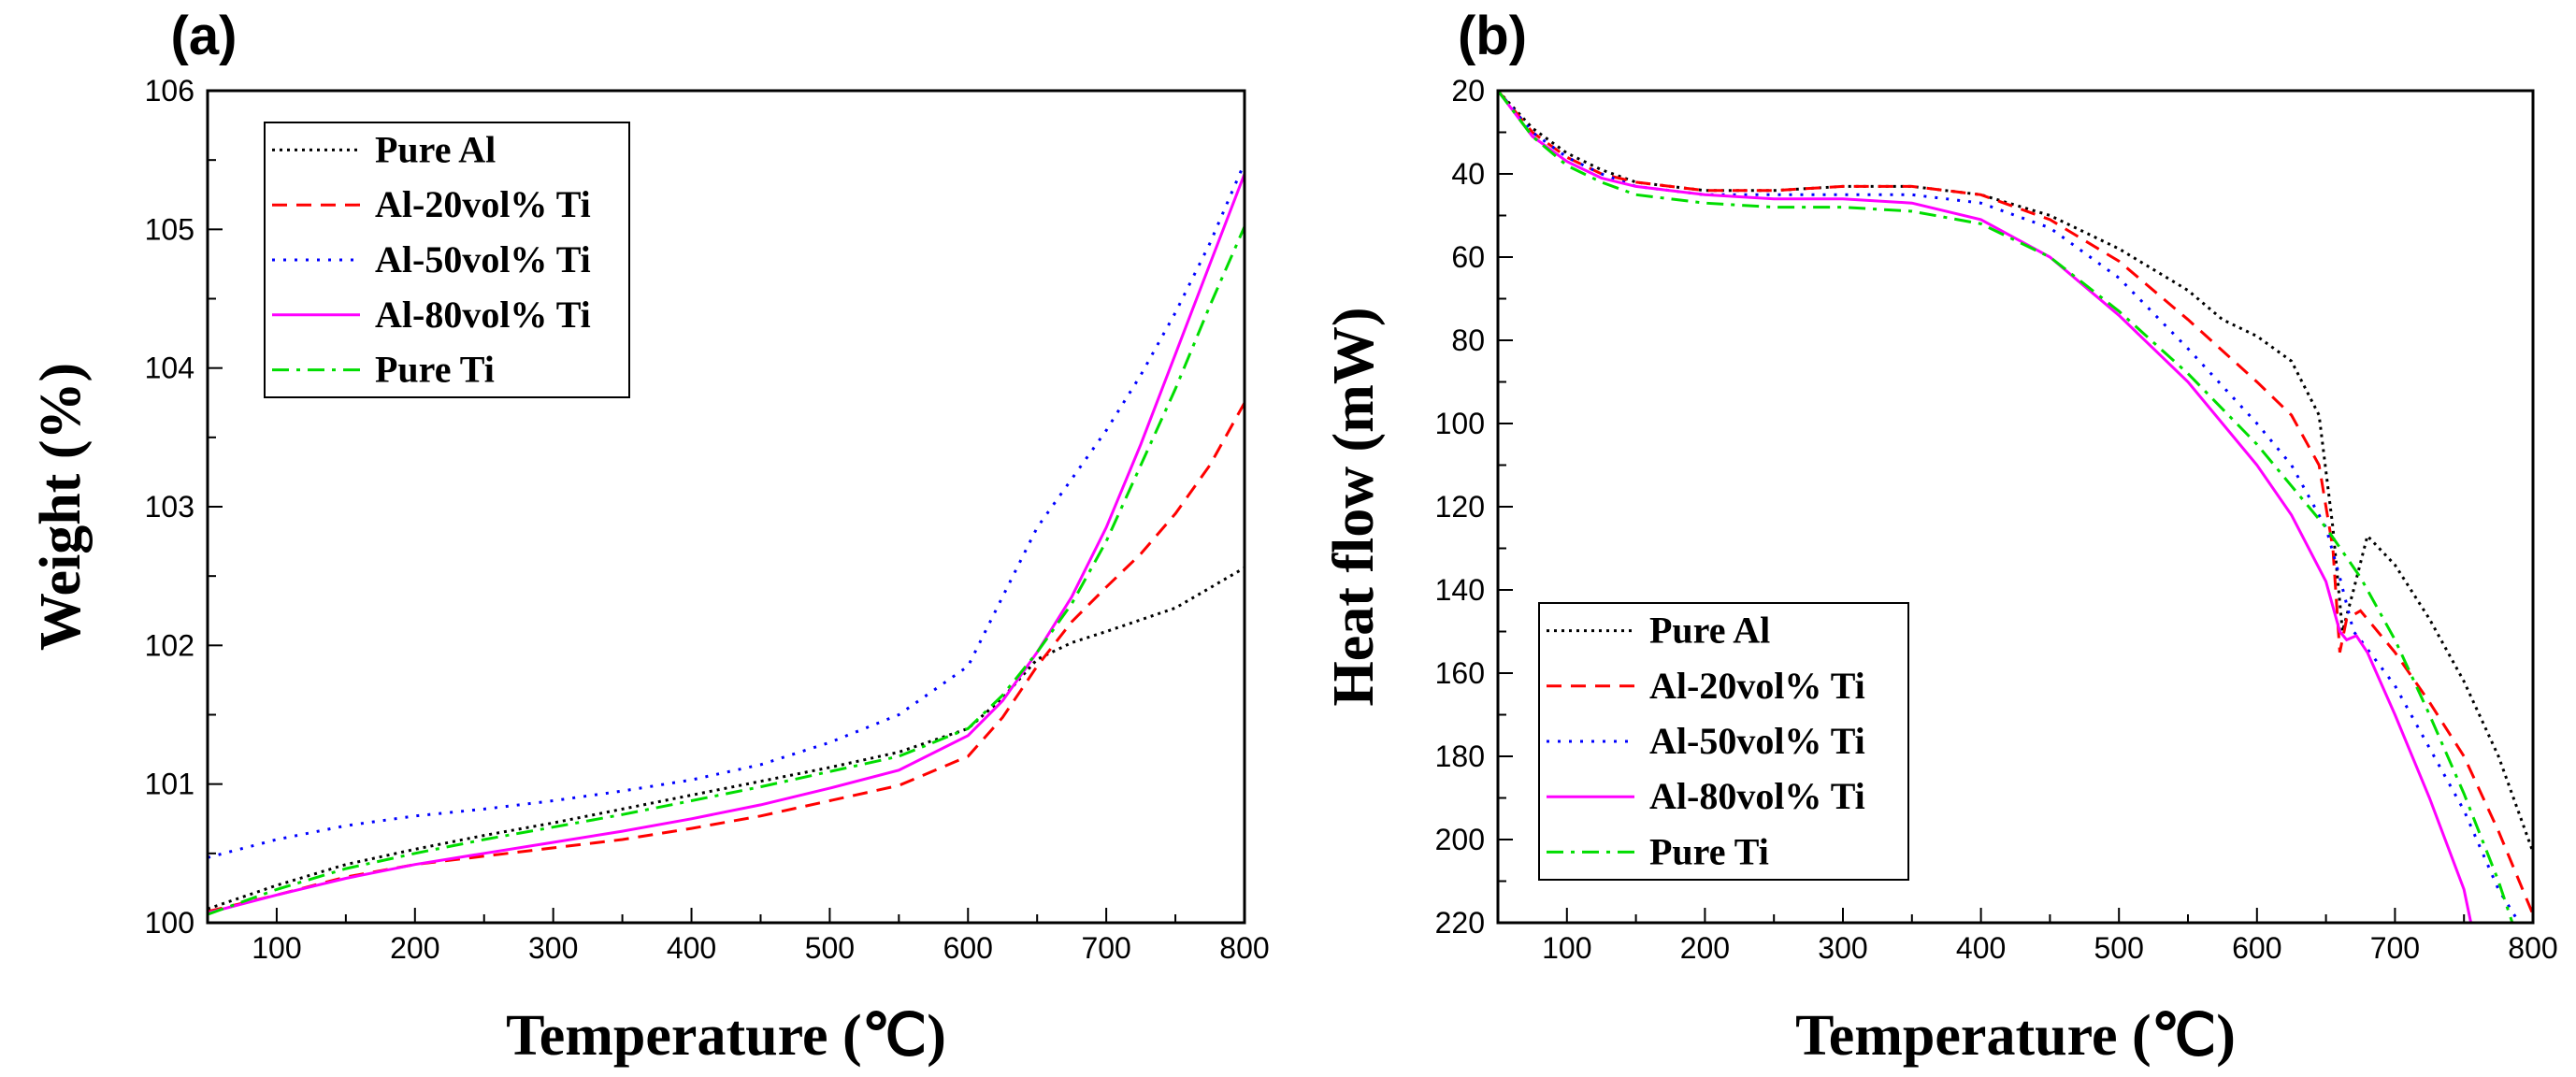 The width and height of the screenshot is (2576, 1077). I want to click on y-tick-label: 200, so click(1460, 840).